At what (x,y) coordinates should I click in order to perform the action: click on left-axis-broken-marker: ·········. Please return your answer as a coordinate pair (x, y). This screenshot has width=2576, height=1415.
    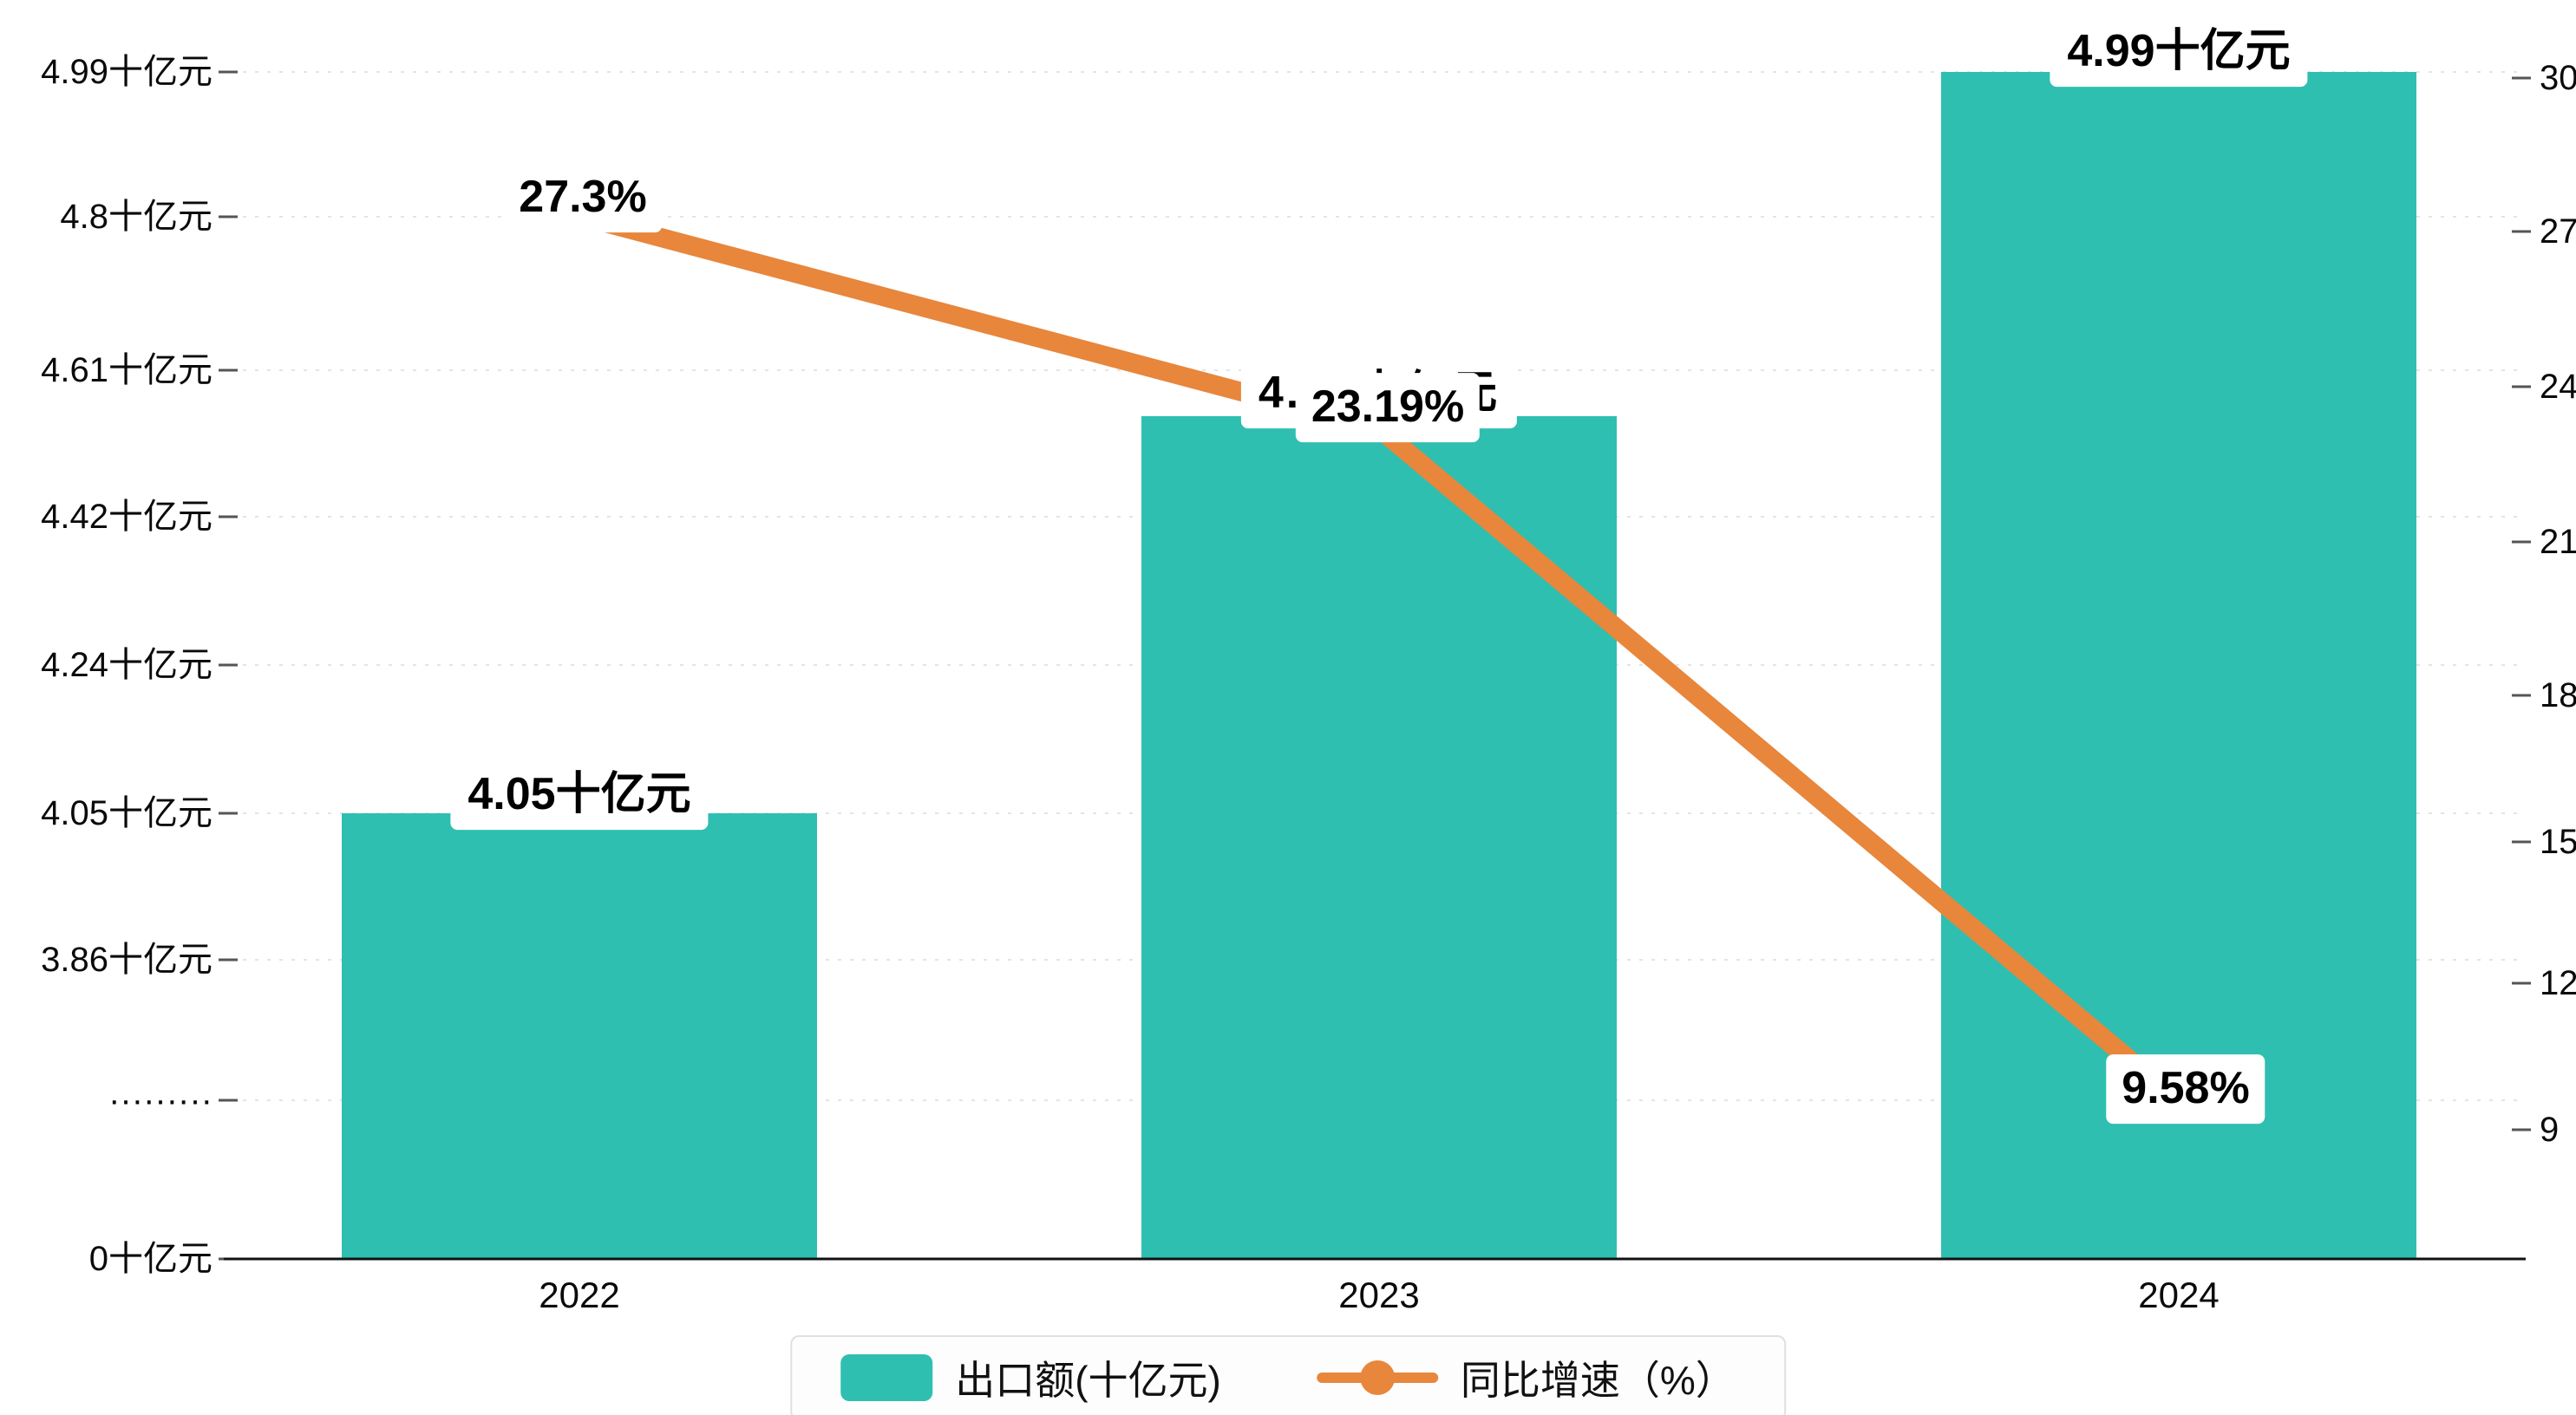
    Looking at the image, I should click on (160, 1100).